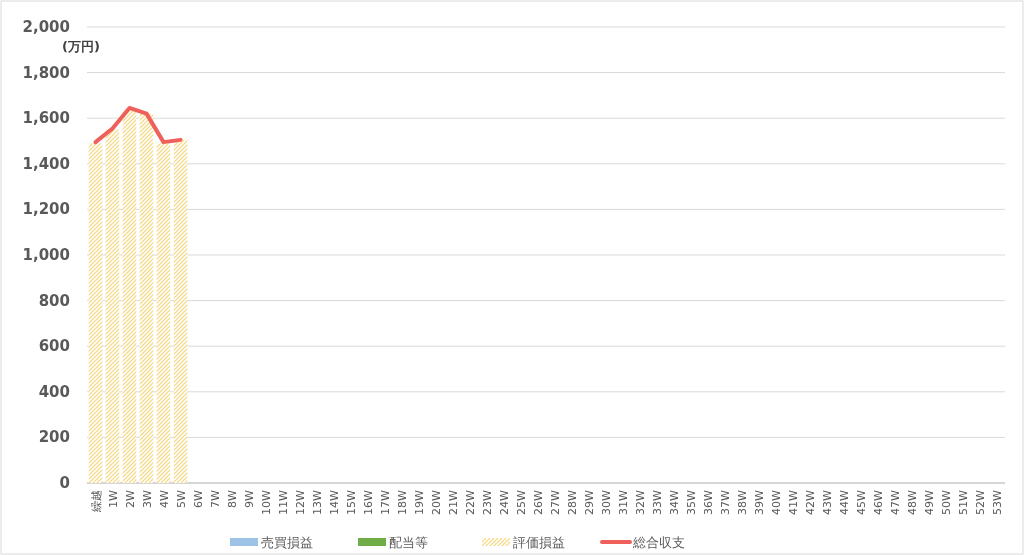  Describe the element at coordinates (555, 502) in the screenshot. I see `x-tick-label: 27W` at that location.